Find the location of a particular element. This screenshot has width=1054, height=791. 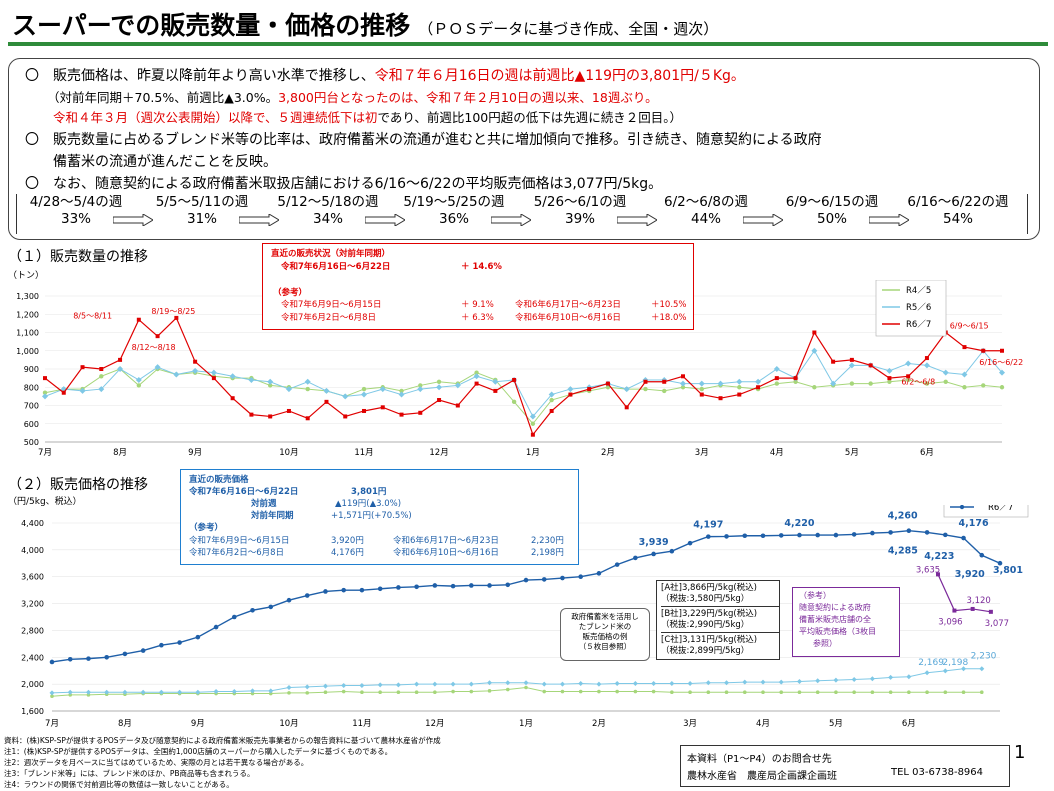

series-line-R5／6 is located at coordinates (523, 383).